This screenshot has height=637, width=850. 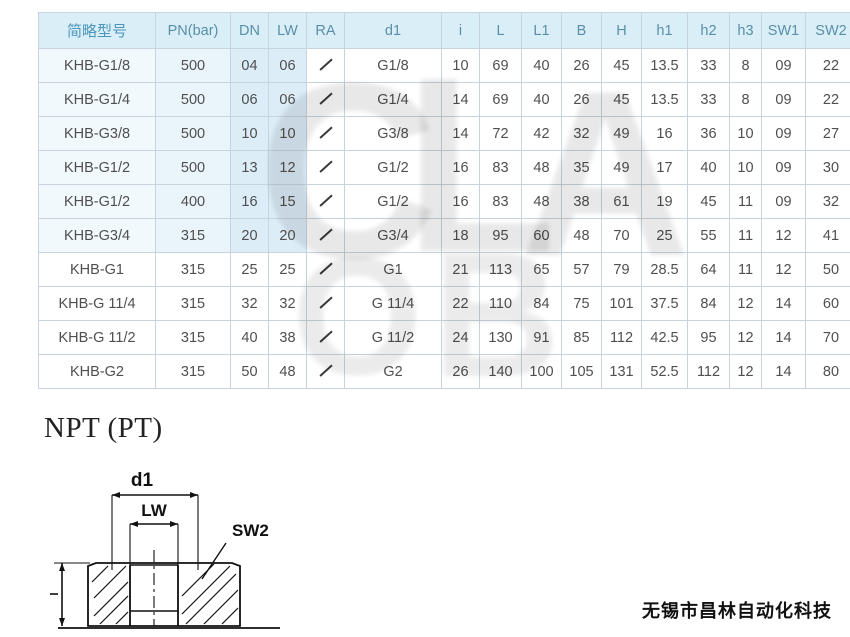 What do you see at coordinates (116, 495) in the screenshot?
I see `d1-arrow-left` at bounding box center [116, 495].